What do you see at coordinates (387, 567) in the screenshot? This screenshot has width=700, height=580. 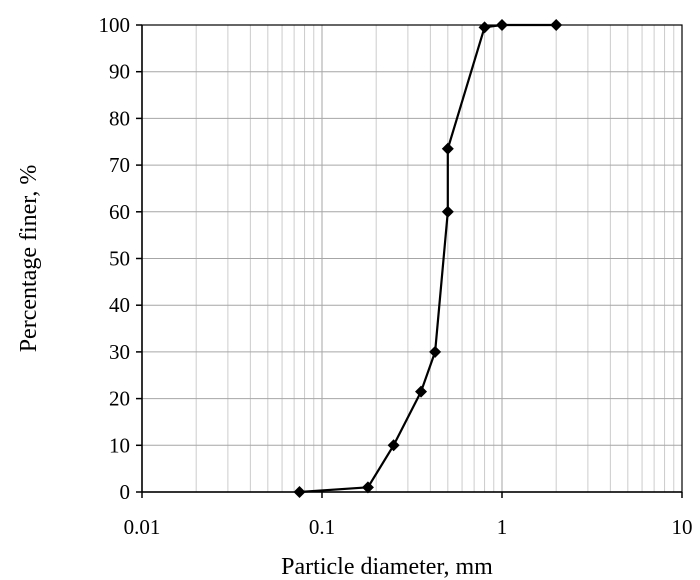 I see `x-axis-title: Particle diameter, mm` at bounding box center [387, 567].